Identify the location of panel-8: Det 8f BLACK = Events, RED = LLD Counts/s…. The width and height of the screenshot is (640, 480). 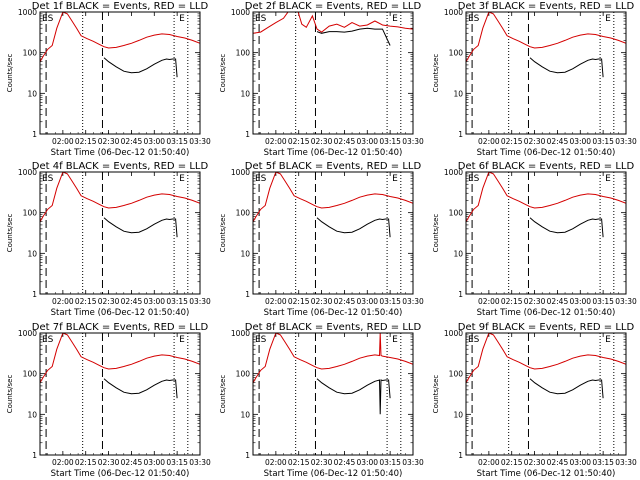
(321, 400).